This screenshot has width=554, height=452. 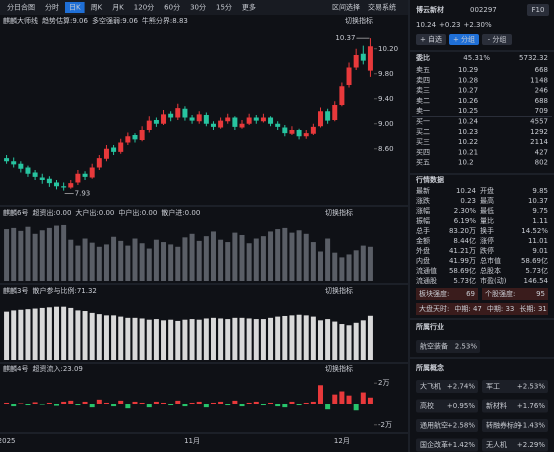 What do you see at coordinates (423, 250) in the screenshot?
I see `stat-label: 外盘` at bounding box center [423, 250].